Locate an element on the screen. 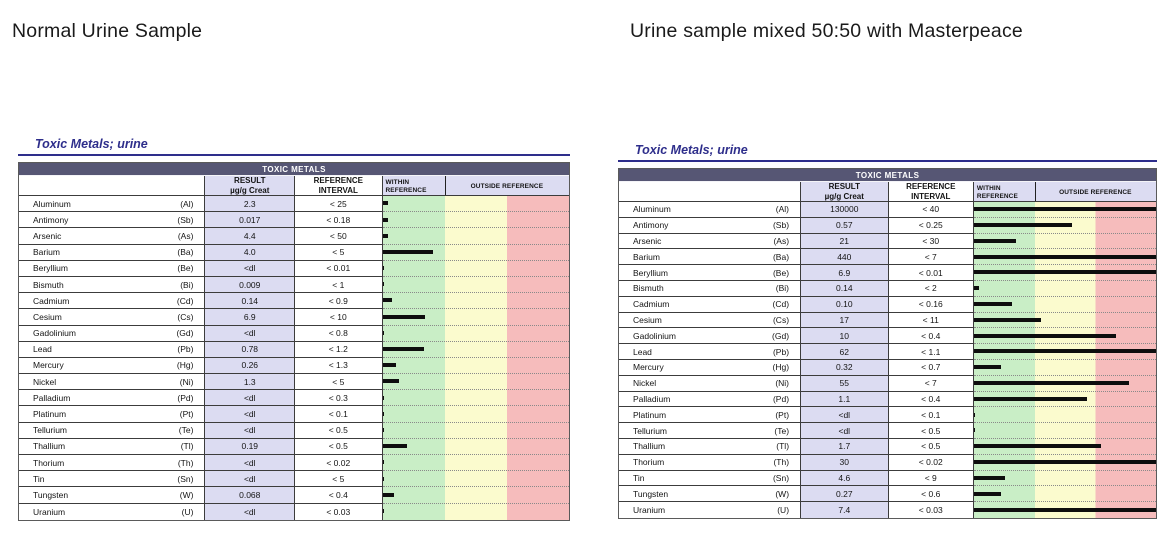 Image resolution: width=1169 pixels, height=542 pixels. result-value: 0.26 is located at coordinates (250, 365).